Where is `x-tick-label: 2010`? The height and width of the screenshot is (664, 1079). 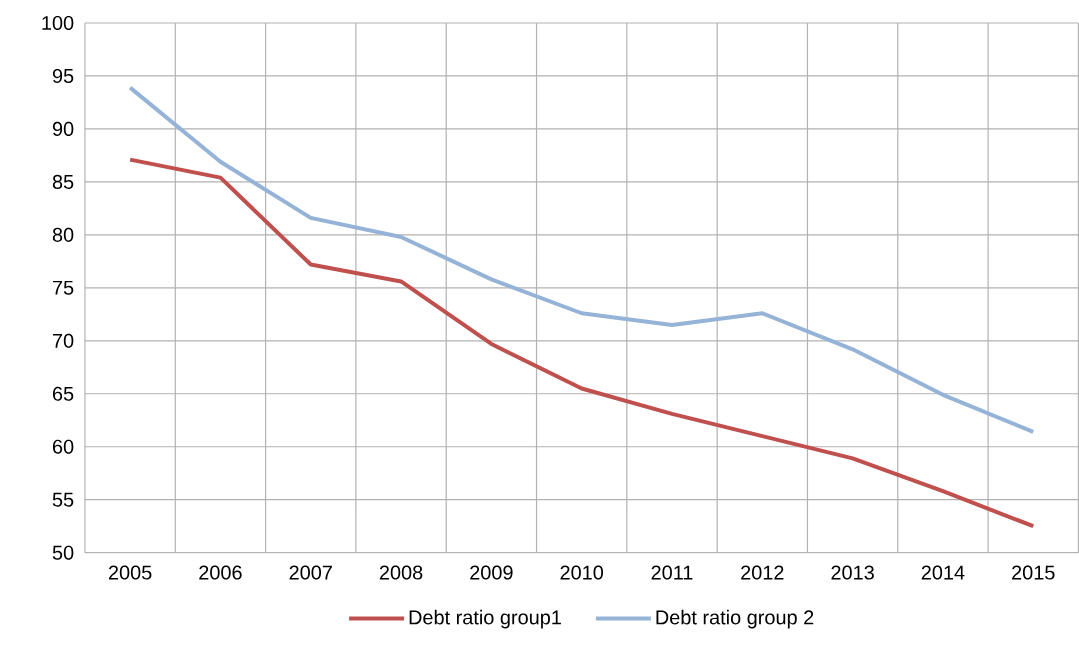
x-tick-label: 2010 is located at coordinates (582, 572).